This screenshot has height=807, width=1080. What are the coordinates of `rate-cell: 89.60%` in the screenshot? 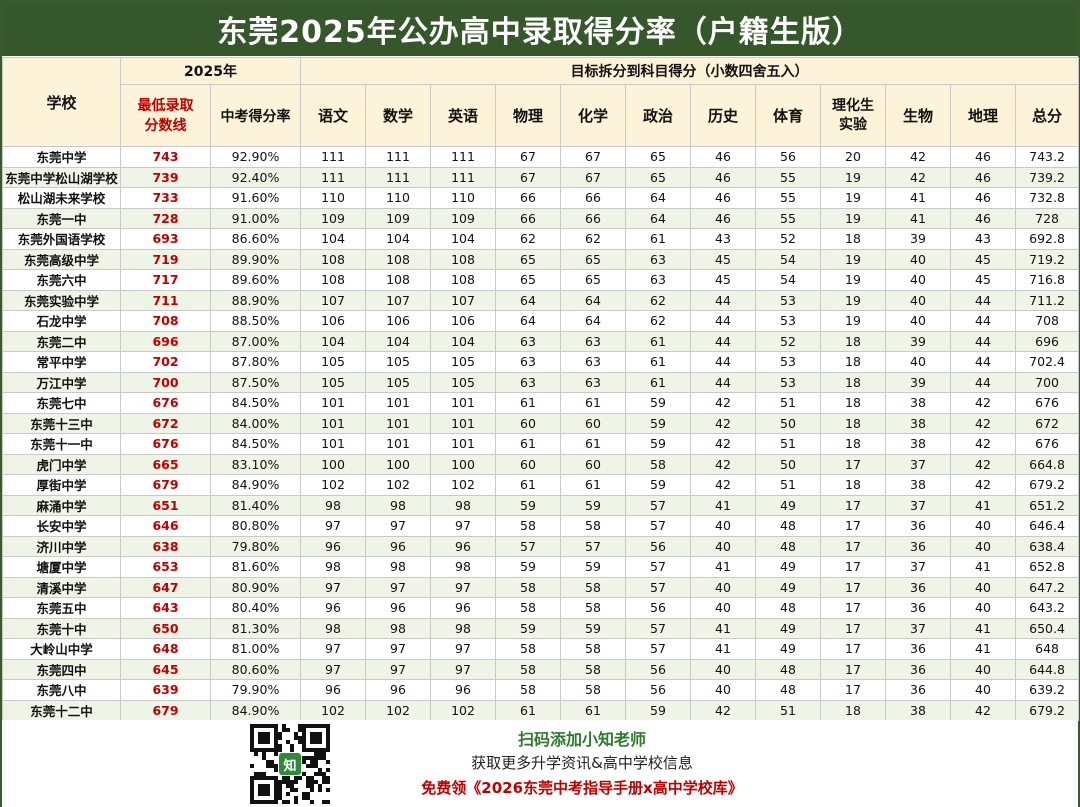 It's located at (256, 280).